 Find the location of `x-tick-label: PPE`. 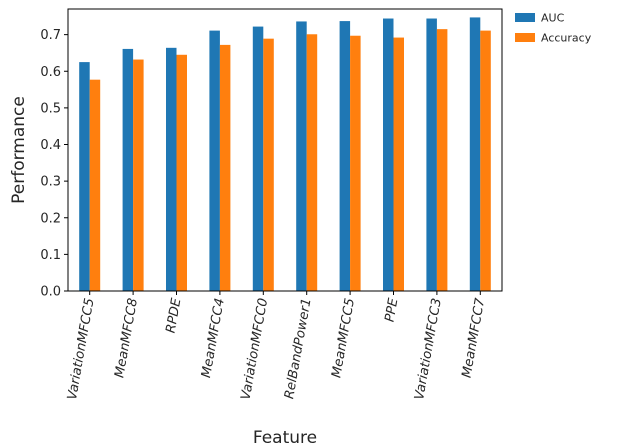

x-tick-label: PPE is located at coordinates (392, 309).